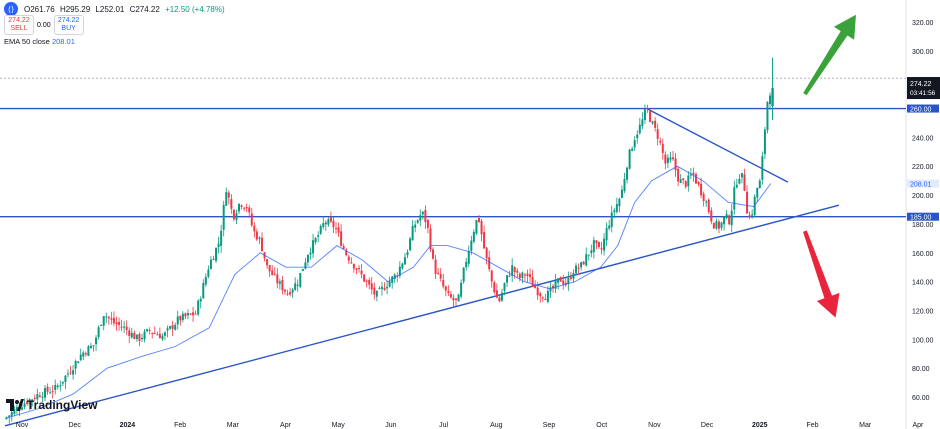 This screenshot has width=940, height=429. Describe the element at coordinates (19, 28) in the screenshot. I see `sell-label: SELL` at that location.